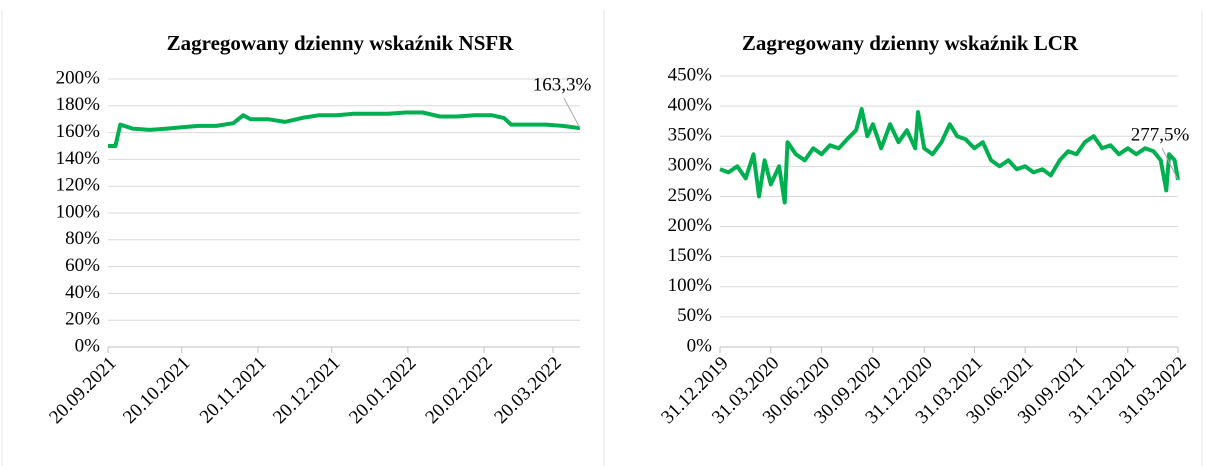 This screenshot has height=466, width=1205. Describe the element at coordinates (233, 390) in the screenshot. I see `x-tick-label: 20.11.2021` at that location.